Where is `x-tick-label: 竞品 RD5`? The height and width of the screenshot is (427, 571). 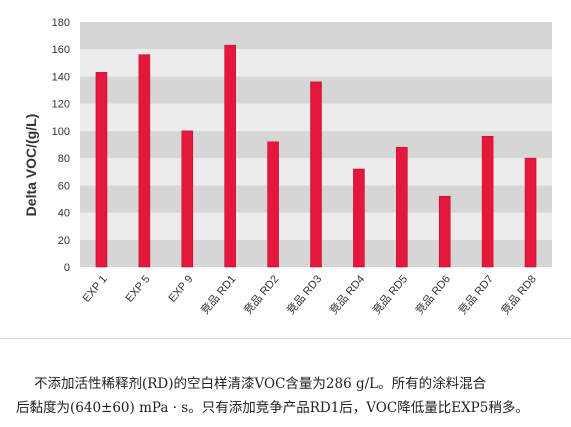
x-tick-label: 竞品 RD5 is located at coordinates (389, 294).